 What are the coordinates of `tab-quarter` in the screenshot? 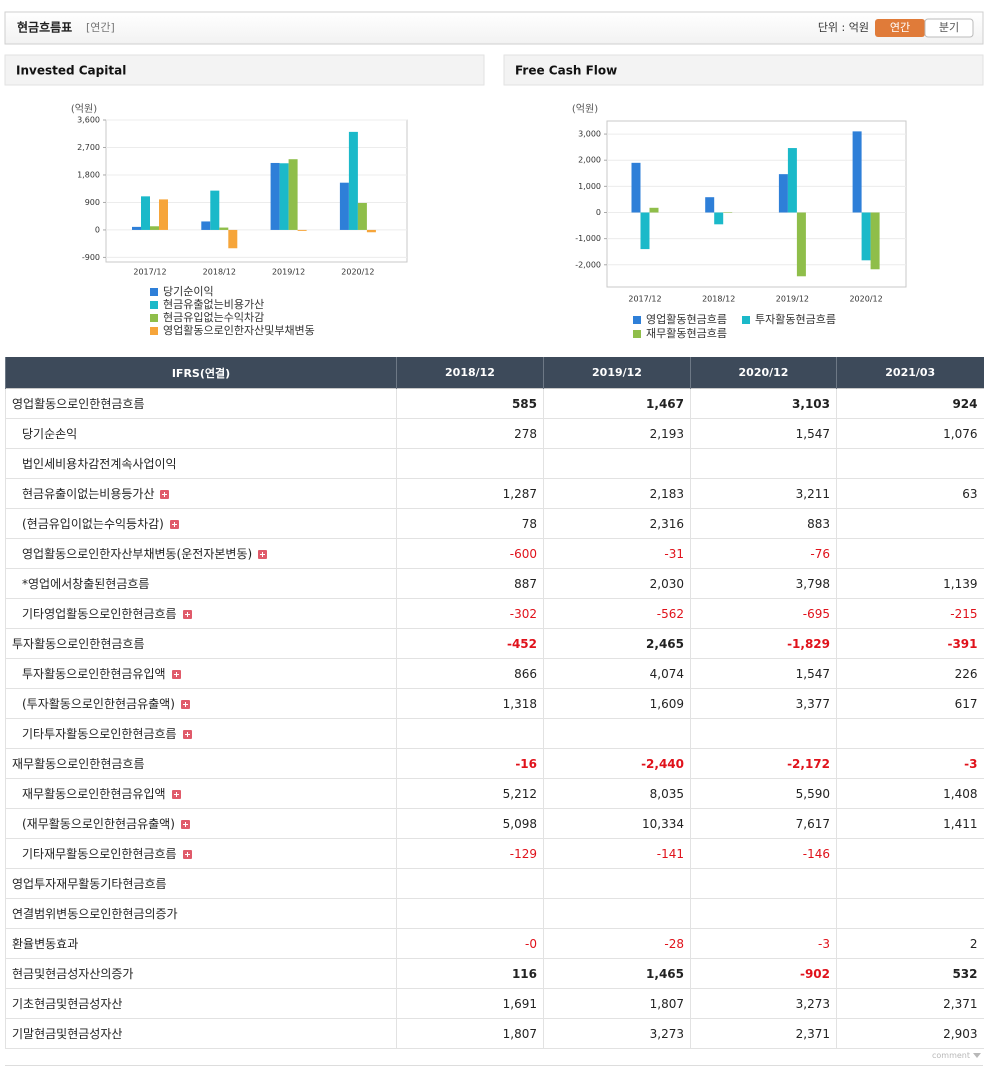 It's located at (949, 28).